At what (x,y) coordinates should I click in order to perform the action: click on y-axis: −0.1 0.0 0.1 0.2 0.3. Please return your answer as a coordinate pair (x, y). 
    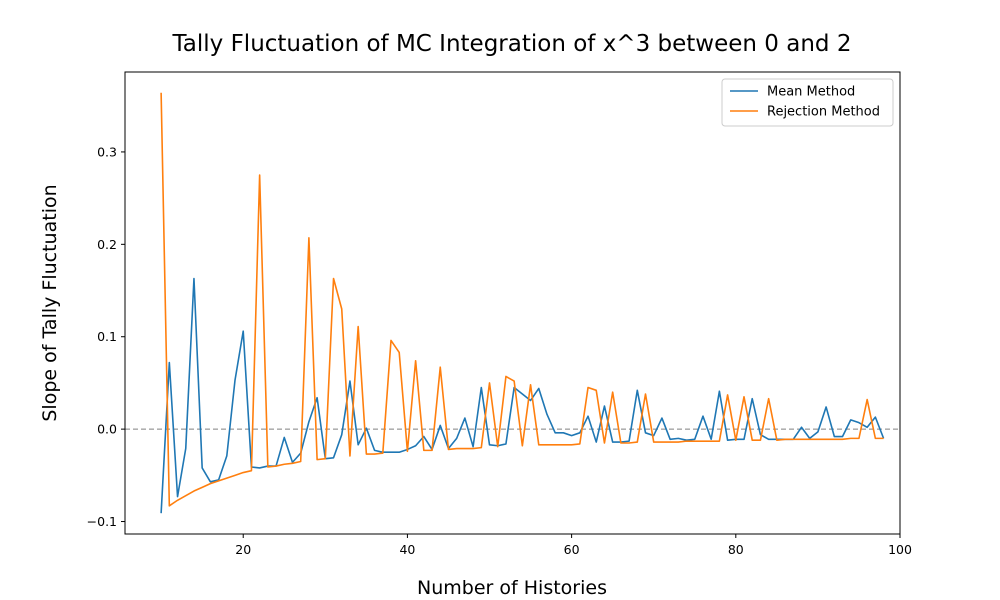
    Looking at the image, I should click on (106, 336).